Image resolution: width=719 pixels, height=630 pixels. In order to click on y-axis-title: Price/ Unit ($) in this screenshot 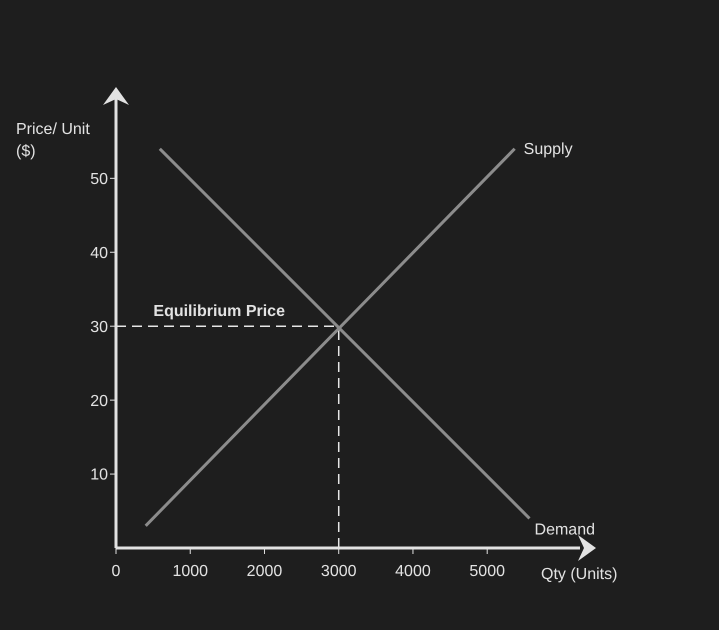, I will do `click(53, 141)`.